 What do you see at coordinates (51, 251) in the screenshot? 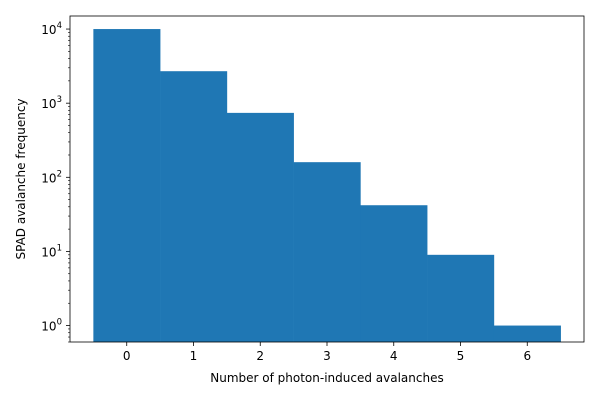
I see `y-tick-label: 10¹` at bounding box center [51, 251].